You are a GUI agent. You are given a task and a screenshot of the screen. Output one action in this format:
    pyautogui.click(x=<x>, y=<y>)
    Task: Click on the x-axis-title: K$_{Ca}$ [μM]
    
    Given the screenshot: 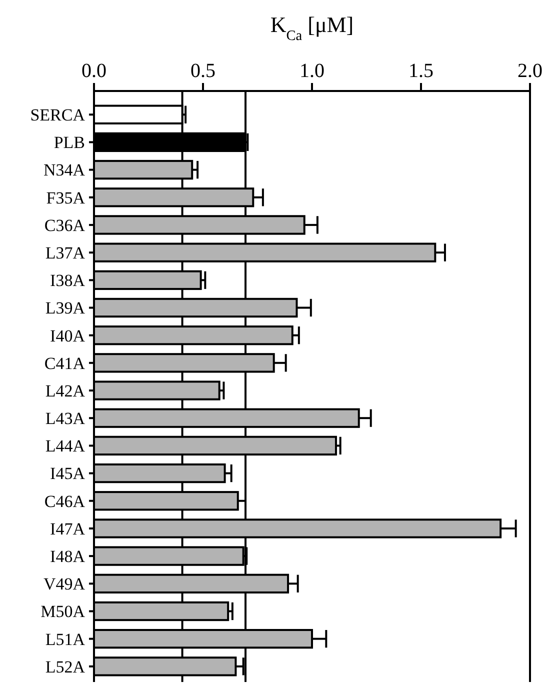 What is the action you would take?
    pyautogui.click(x=312, y=28)
    